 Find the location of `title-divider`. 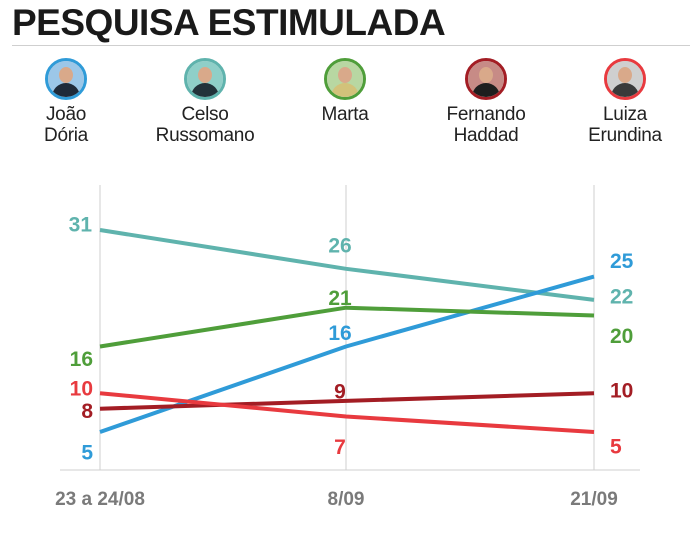

title-divider is located at coordinates (351, 45).